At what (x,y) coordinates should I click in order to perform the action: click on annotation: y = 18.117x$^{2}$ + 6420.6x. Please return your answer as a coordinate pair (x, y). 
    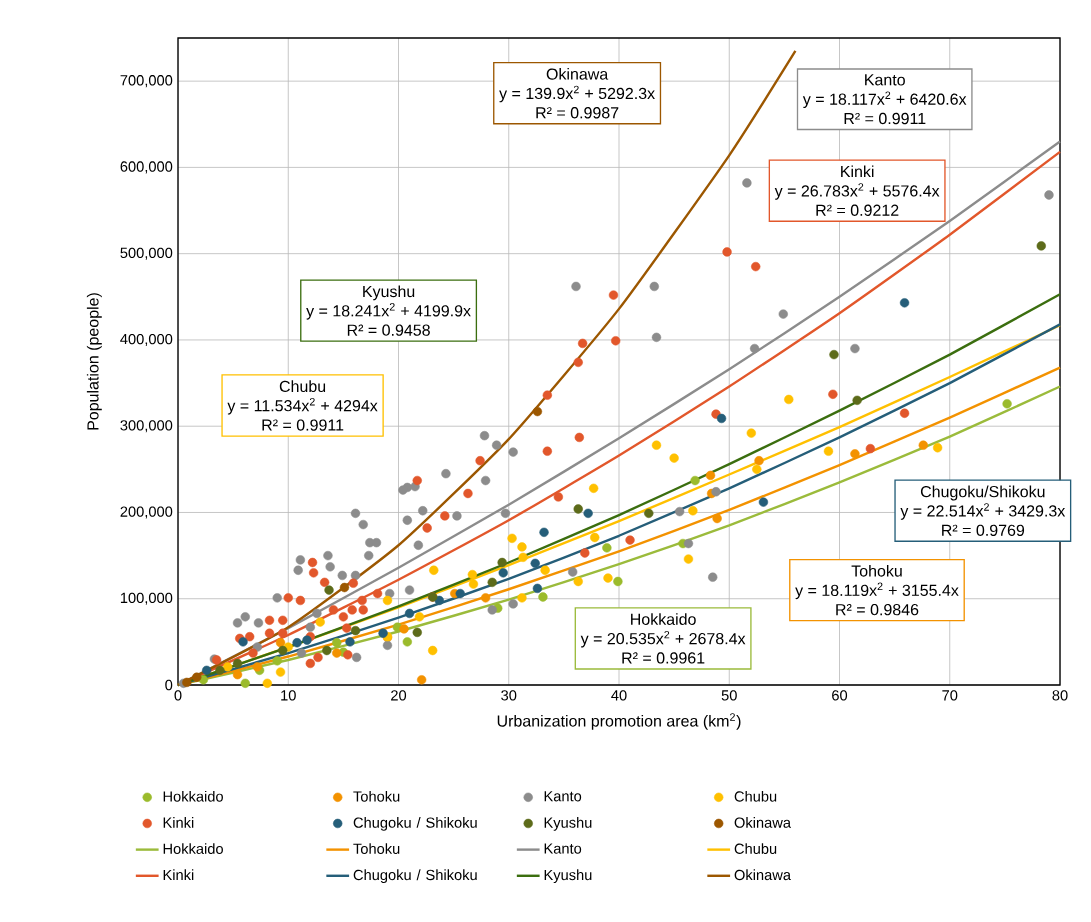
    Looking at the image, I should click on (884, 100).